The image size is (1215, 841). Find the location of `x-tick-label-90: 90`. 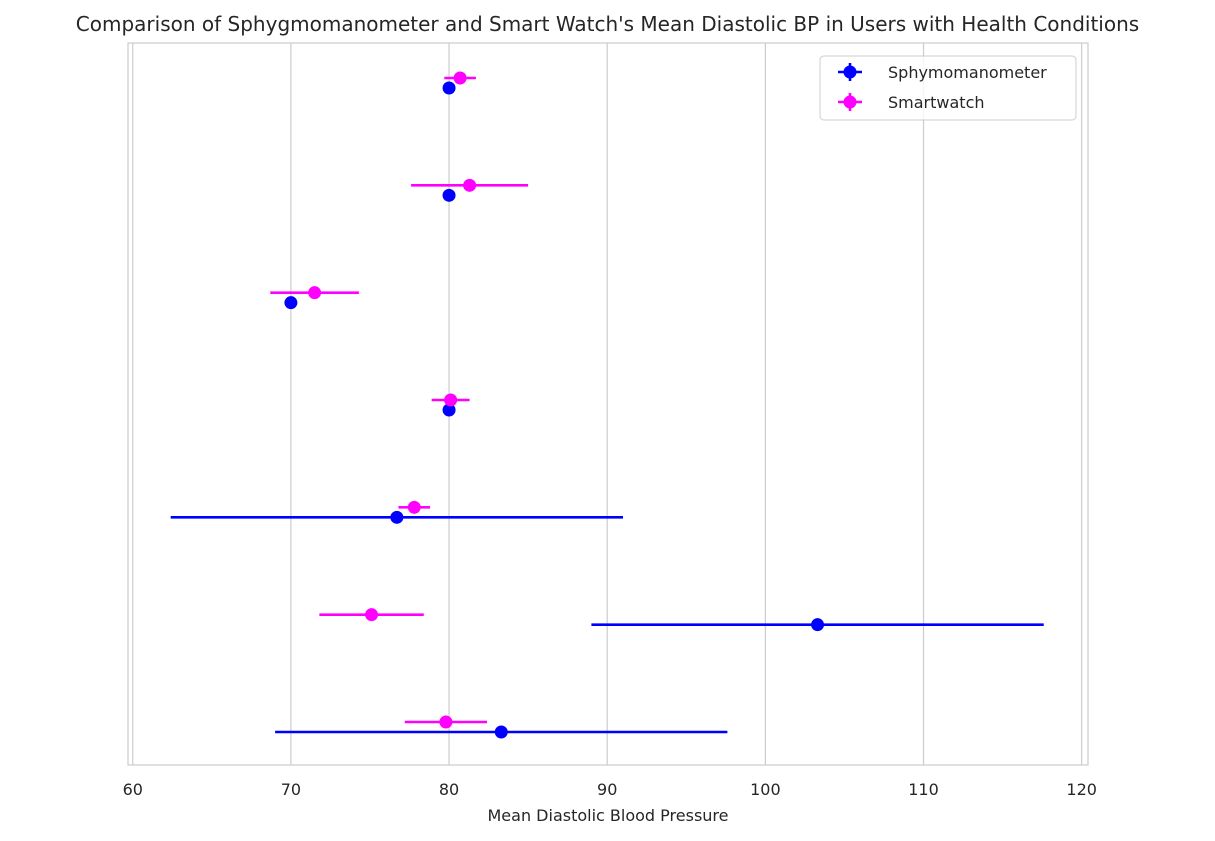

x-tick-label-90: 90 is located at coordinates (607, 789).